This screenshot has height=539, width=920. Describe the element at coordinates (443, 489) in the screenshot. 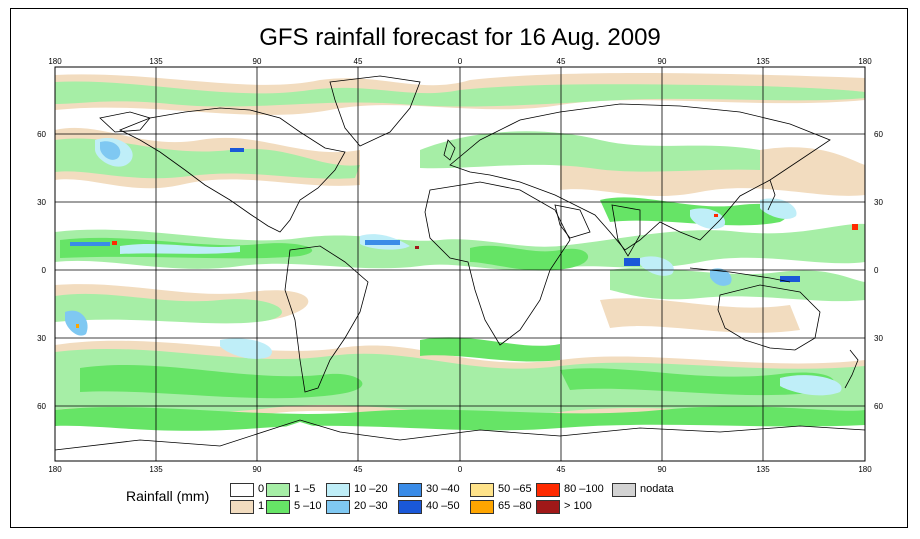

I see `legend-label: 30 –40` at that location.